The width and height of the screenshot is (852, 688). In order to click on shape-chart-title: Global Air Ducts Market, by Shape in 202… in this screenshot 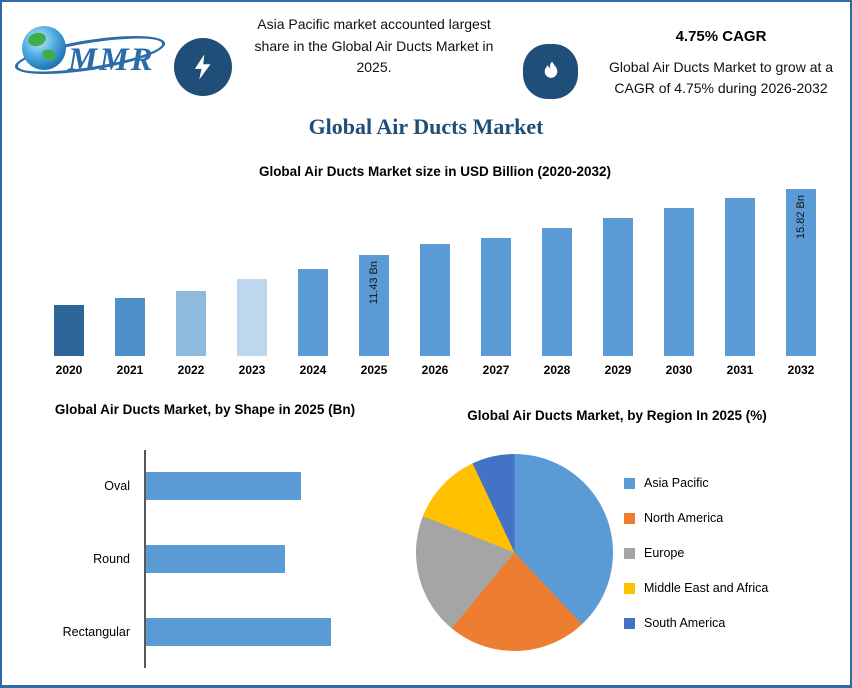, I will do `click(205, 409)`.